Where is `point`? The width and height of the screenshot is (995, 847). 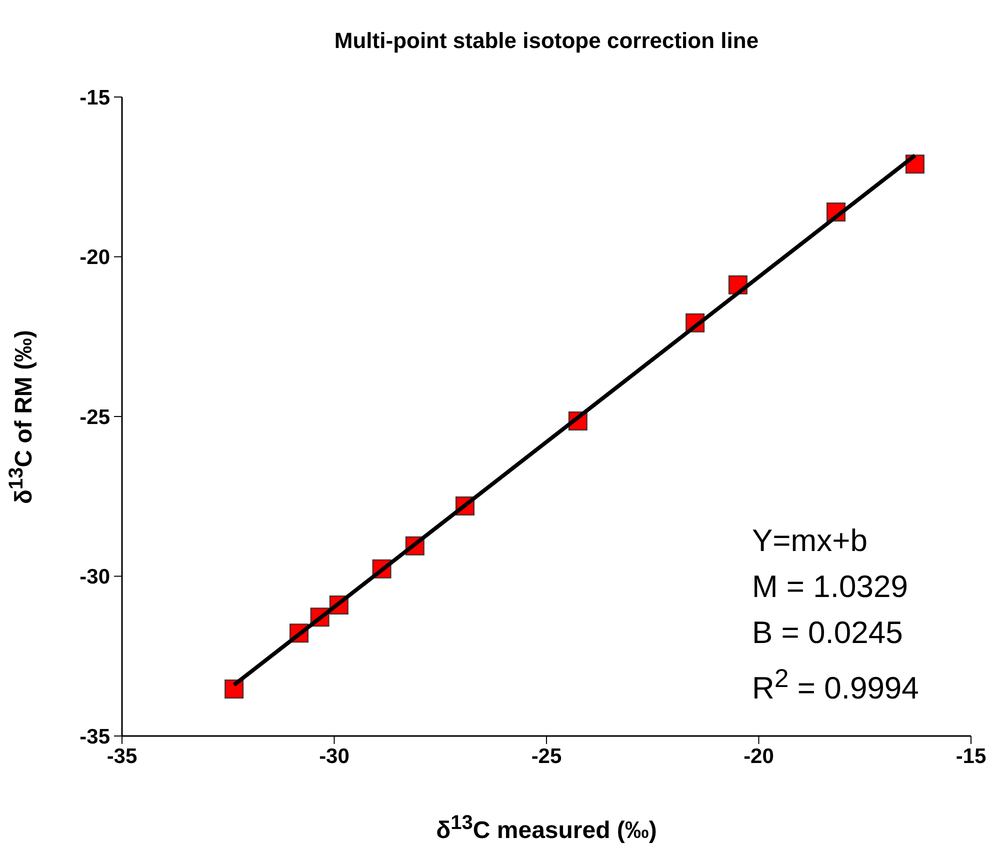 point is located at coordinates (234, 689).